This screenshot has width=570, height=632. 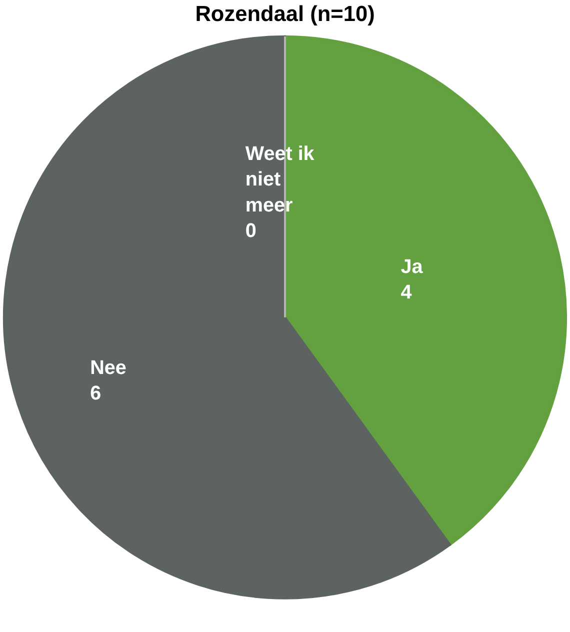 What do you see at coordinates (96, 393) in the screenshot?
I see `data-label: 6` at bounding box center [96, 393].